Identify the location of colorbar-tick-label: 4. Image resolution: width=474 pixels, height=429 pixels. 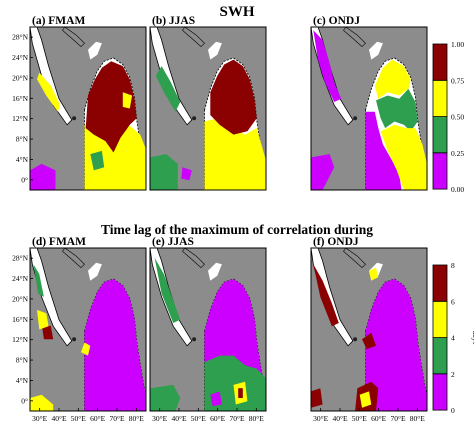
(453, 338).